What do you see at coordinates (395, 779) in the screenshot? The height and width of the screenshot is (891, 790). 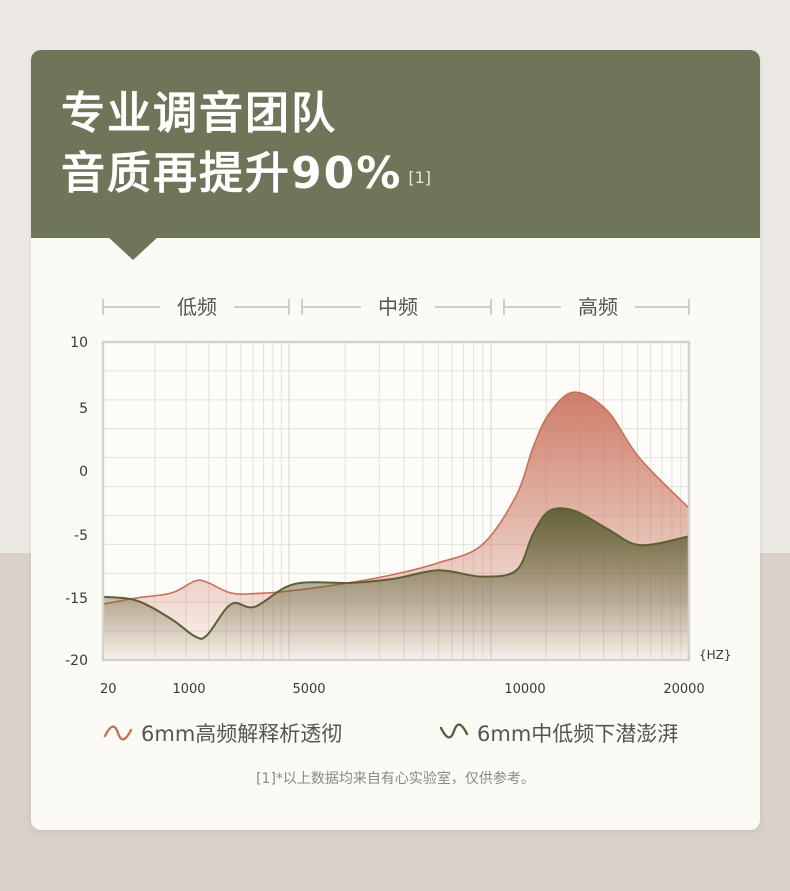 I see `footnote: [1]*以上数据均来自有心实验室，仅供参考。` at bounding box center [395, 779].